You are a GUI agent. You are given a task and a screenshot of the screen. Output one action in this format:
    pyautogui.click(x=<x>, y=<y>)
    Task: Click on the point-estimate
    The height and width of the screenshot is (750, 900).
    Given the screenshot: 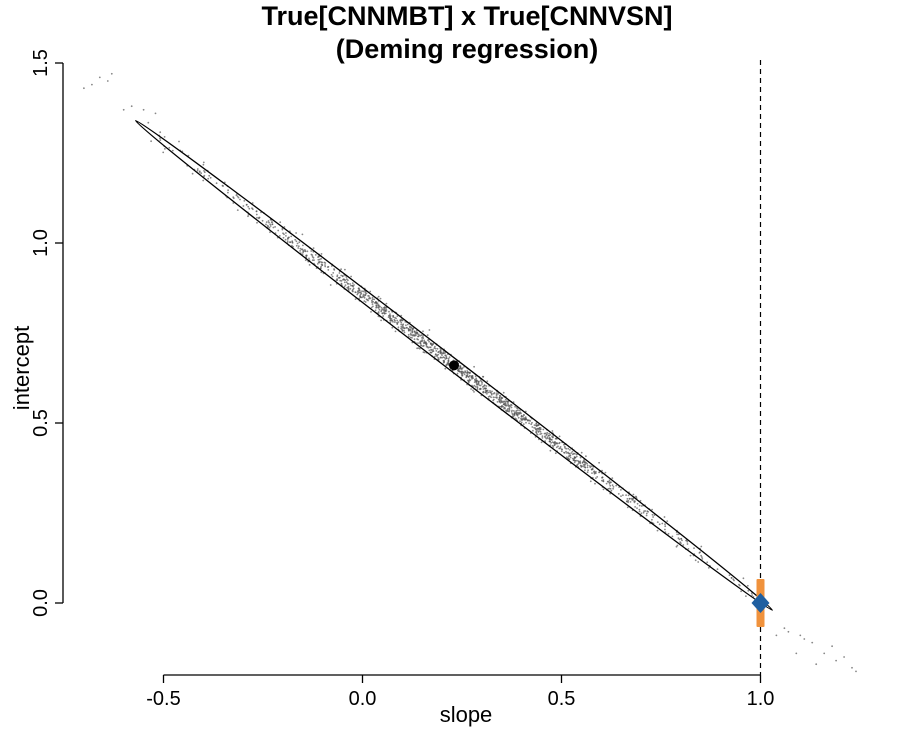 What is the action you would take?
    pyautogui.click(x=454, y=365)
    